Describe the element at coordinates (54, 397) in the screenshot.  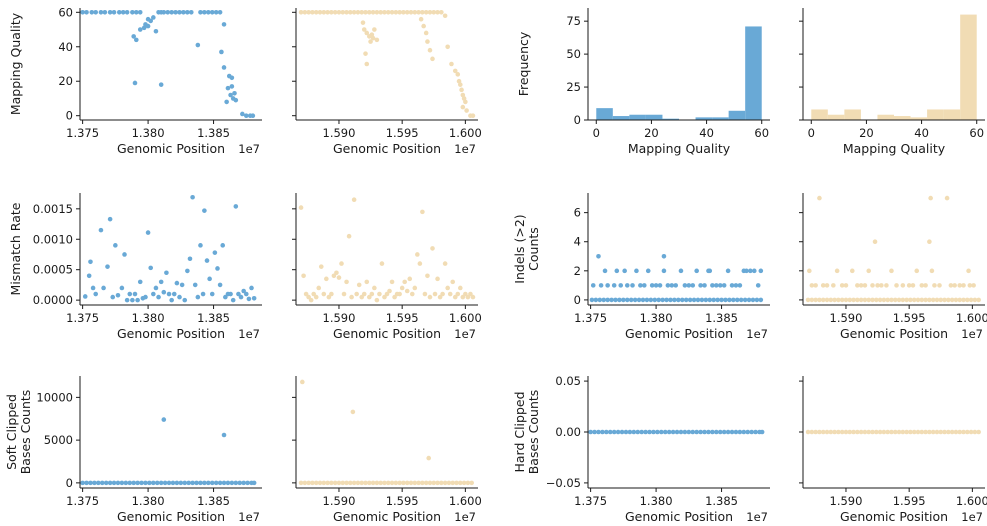
I see `y-tick-label: 10000` at that location.